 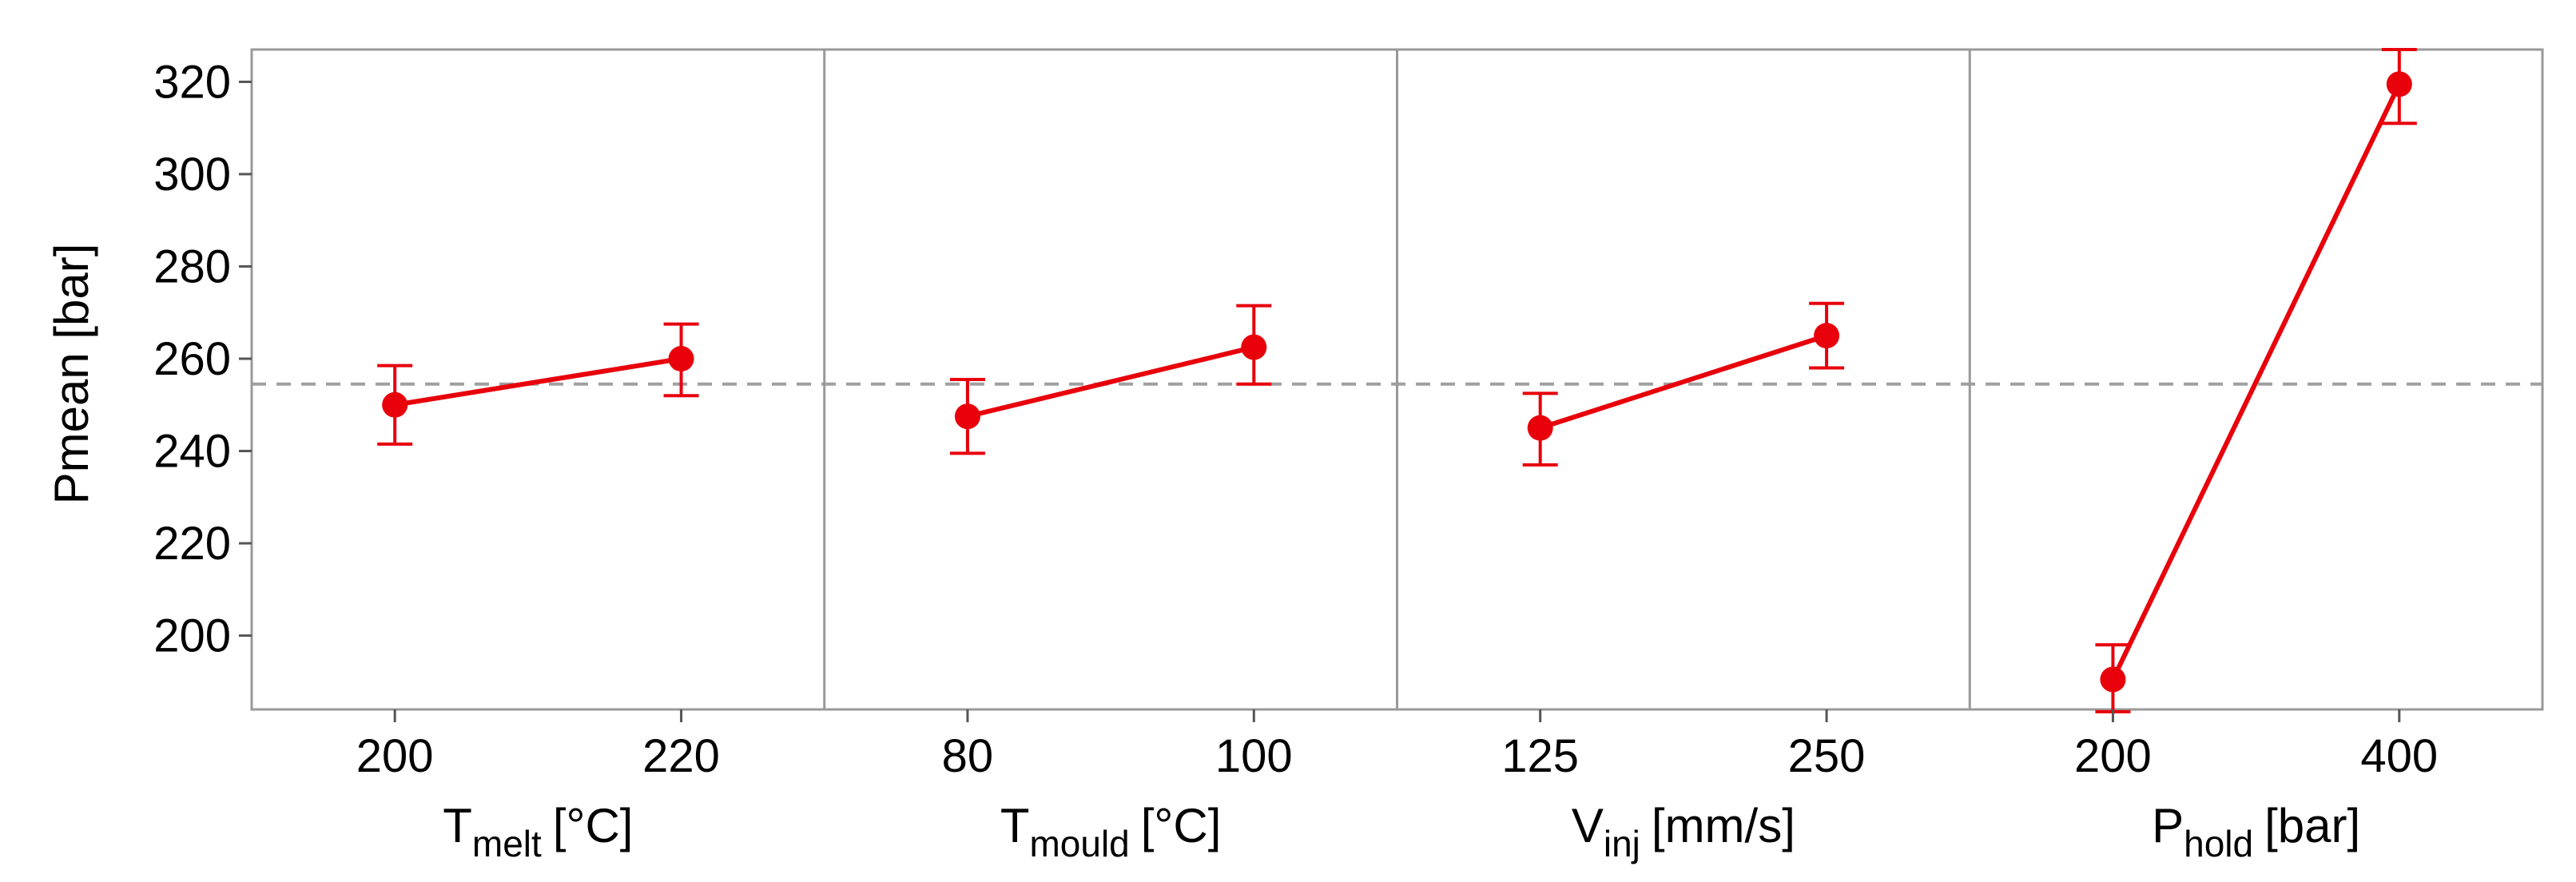 What do you see at coordinates (2399, 756) in the screenshot?
I see `x-tick-label: 400` at bounding box center [2399, 756].